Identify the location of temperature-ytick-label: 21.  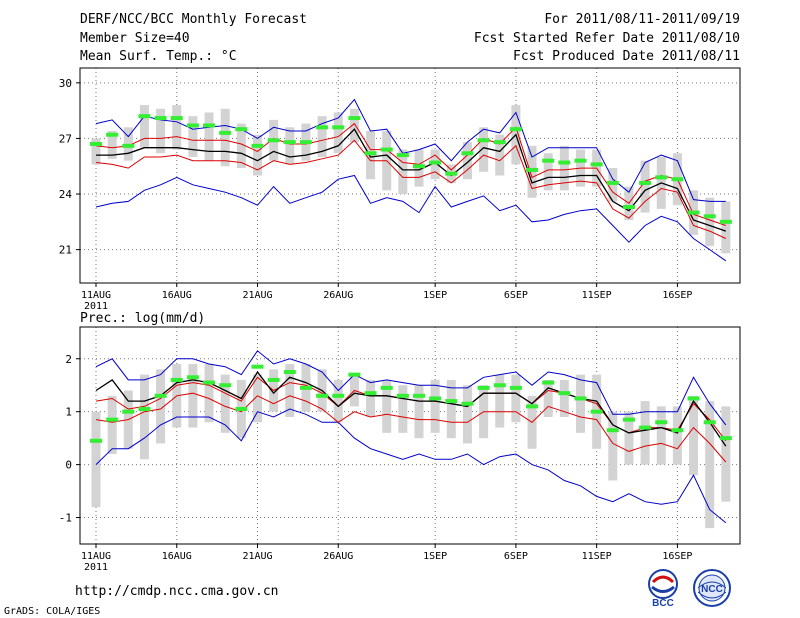
(65, 250).